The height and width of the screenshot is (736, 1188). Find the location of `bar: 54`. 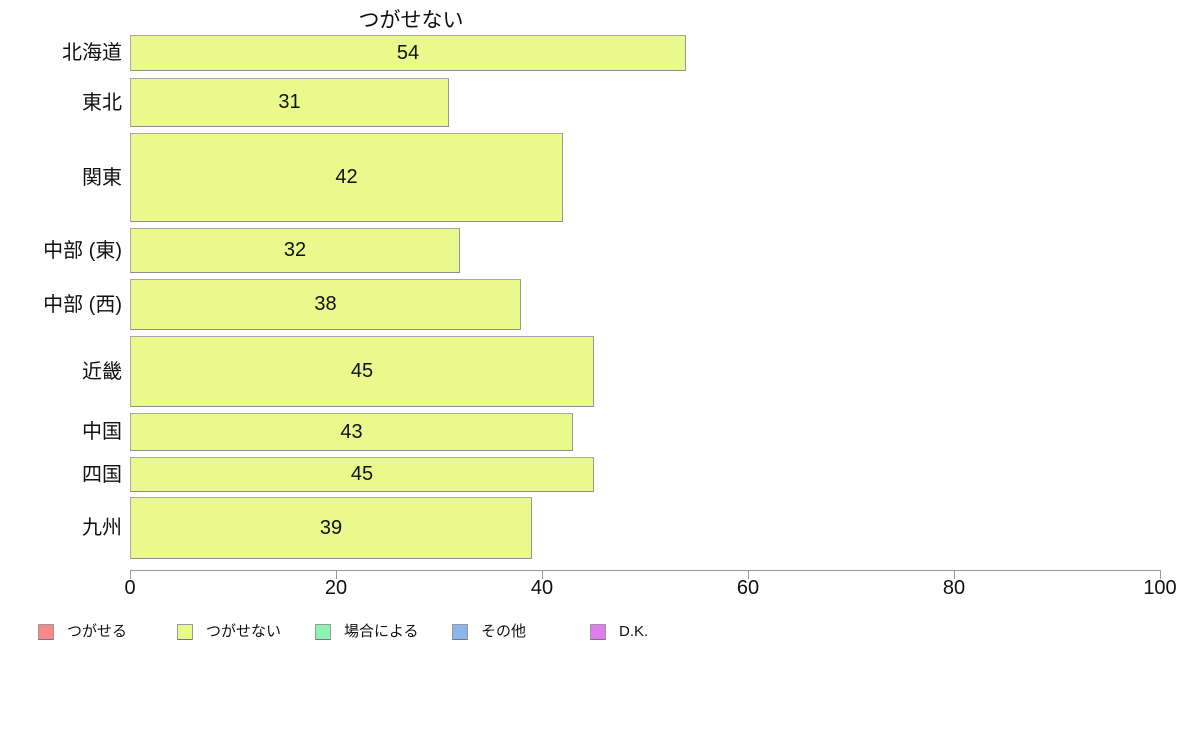

bar: 54 is located at coordinates (408, 53).